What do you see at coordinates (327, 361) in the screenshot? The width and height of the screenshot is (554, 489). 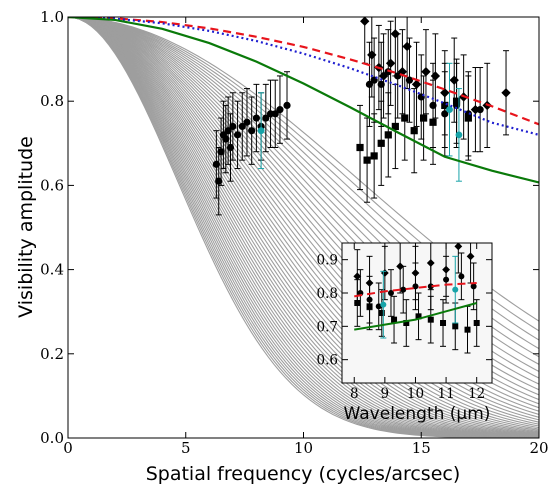 I see `inset-y-tick-label: 0.6` at bounding box center [327, 361].